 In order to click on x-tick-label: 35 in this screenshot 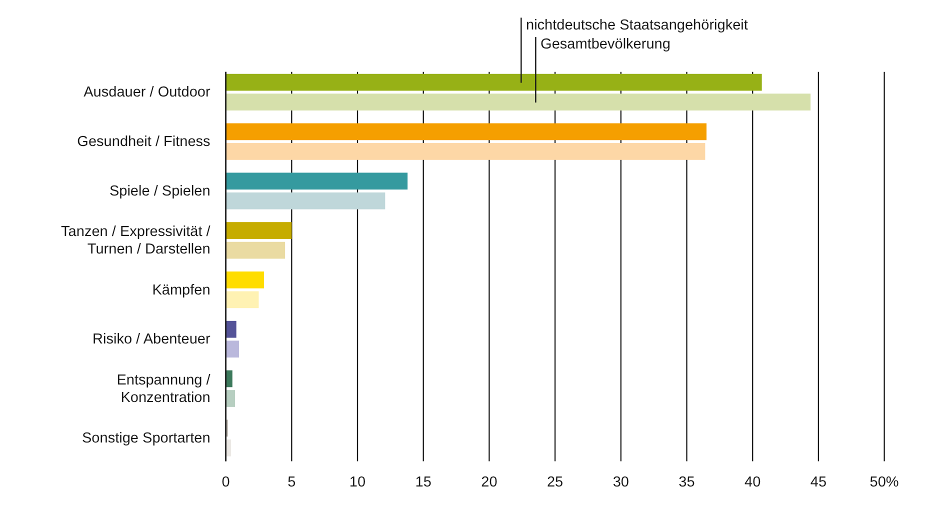, I will do `click(686, 482)`.